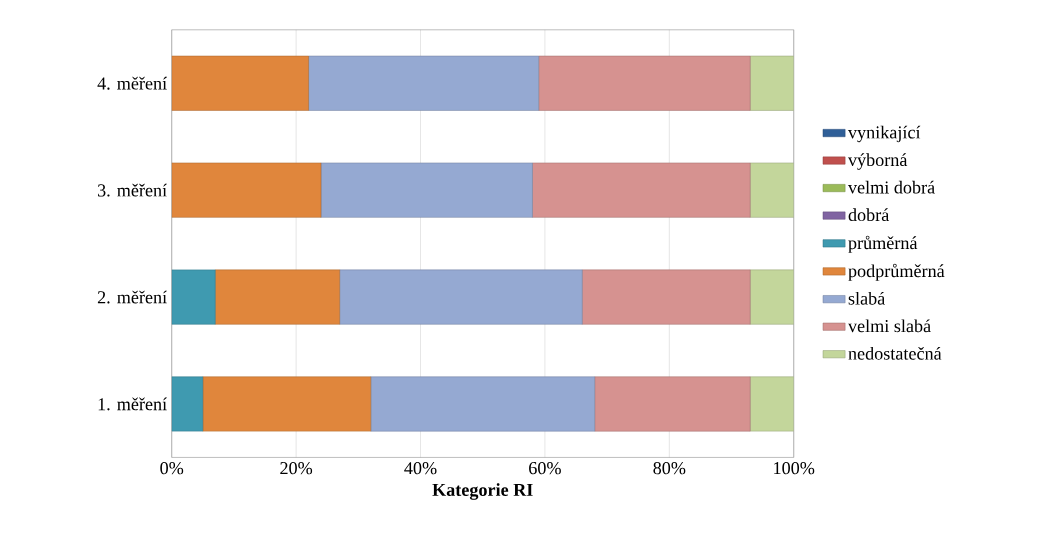 This screenshot has width=1038, height=548. What do you see at coordinates (794, 468) in the screenshot?
I see `x-tick-label: 100%` at bounding box center [794, 468].